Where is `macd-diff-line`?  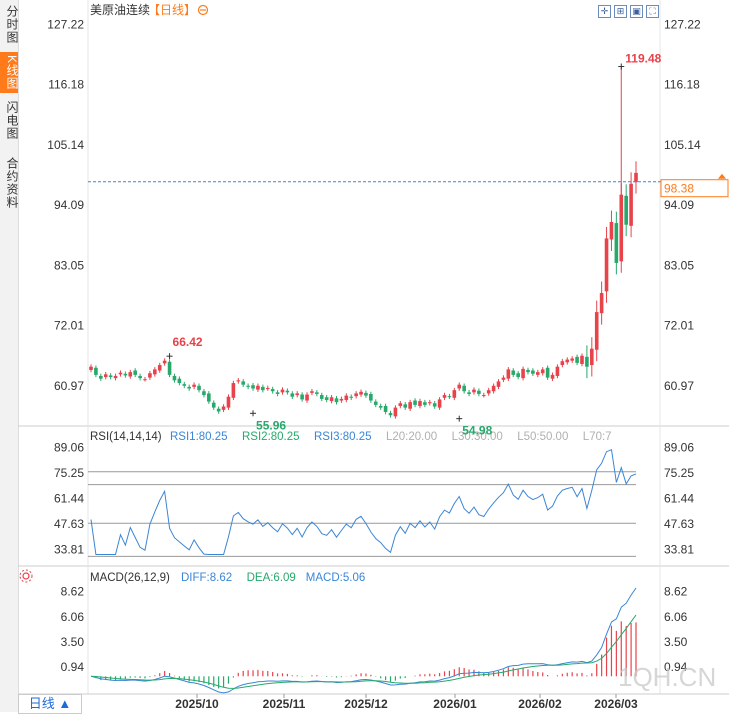
macd-diff-line is located at coordinates (363, 640).